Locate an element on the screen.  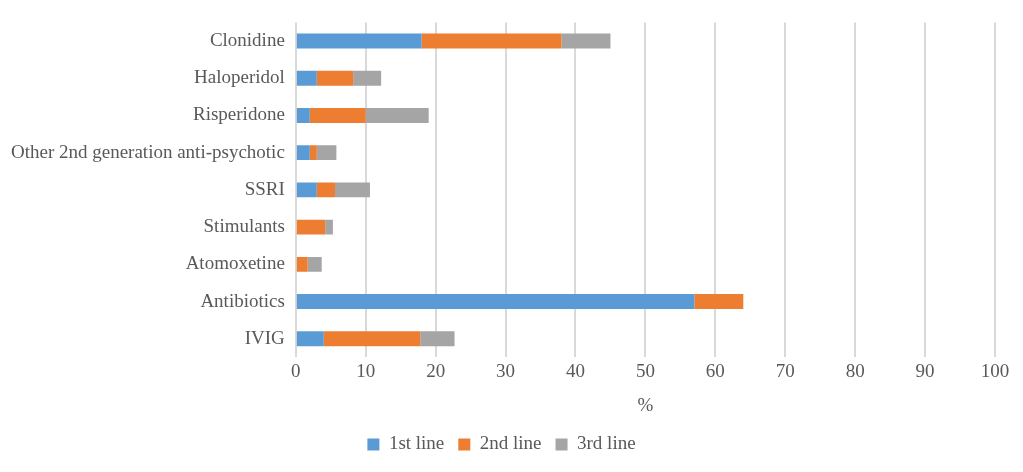
x-tick-label: 0 is located at coordinates (296, 370).